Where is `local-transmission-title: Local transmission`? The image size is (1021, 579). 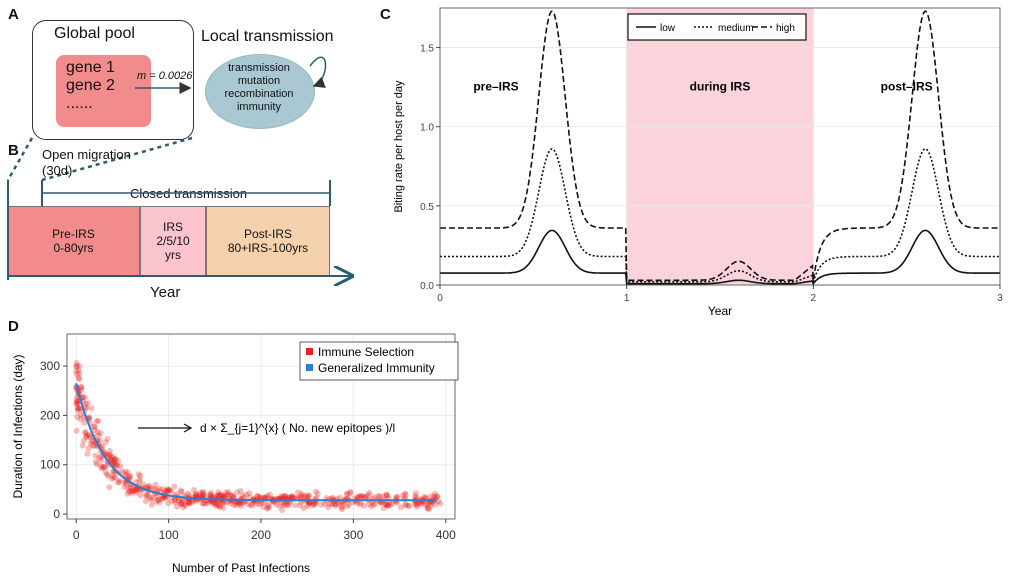
local-transmission-title: Local transmission is located at coordinates (267, 36).